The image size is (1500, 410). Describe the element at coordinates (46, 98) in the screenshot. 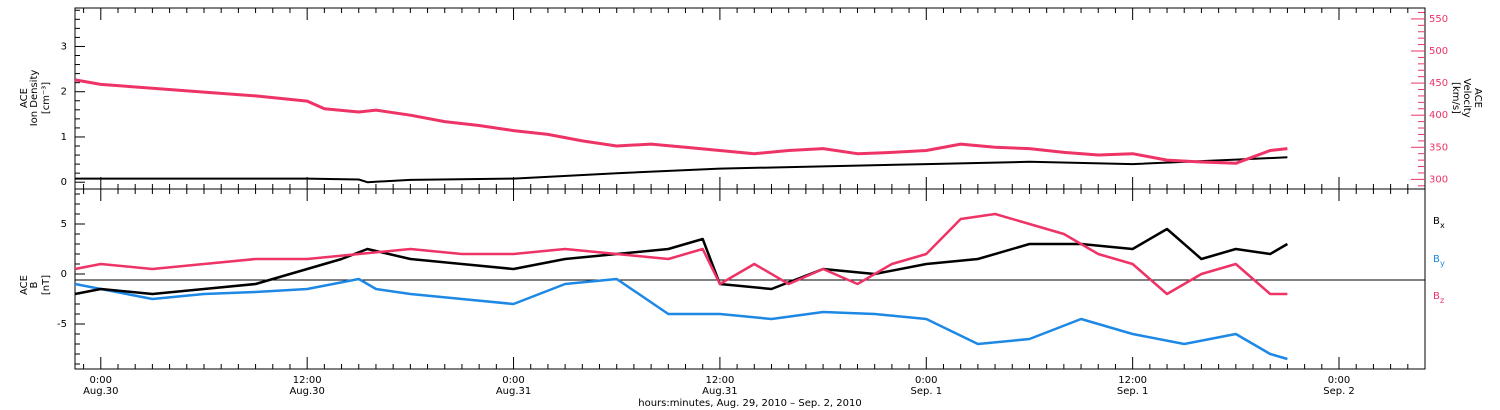

I see `top-left-ylabel-line3: [cm⁻³]` at that location.